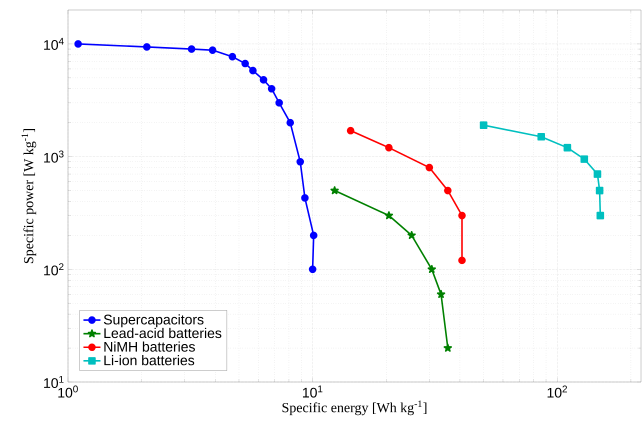 The image size is (644, 430). I want to click on legend-label: Li-ion batteries, so click(149, 360).